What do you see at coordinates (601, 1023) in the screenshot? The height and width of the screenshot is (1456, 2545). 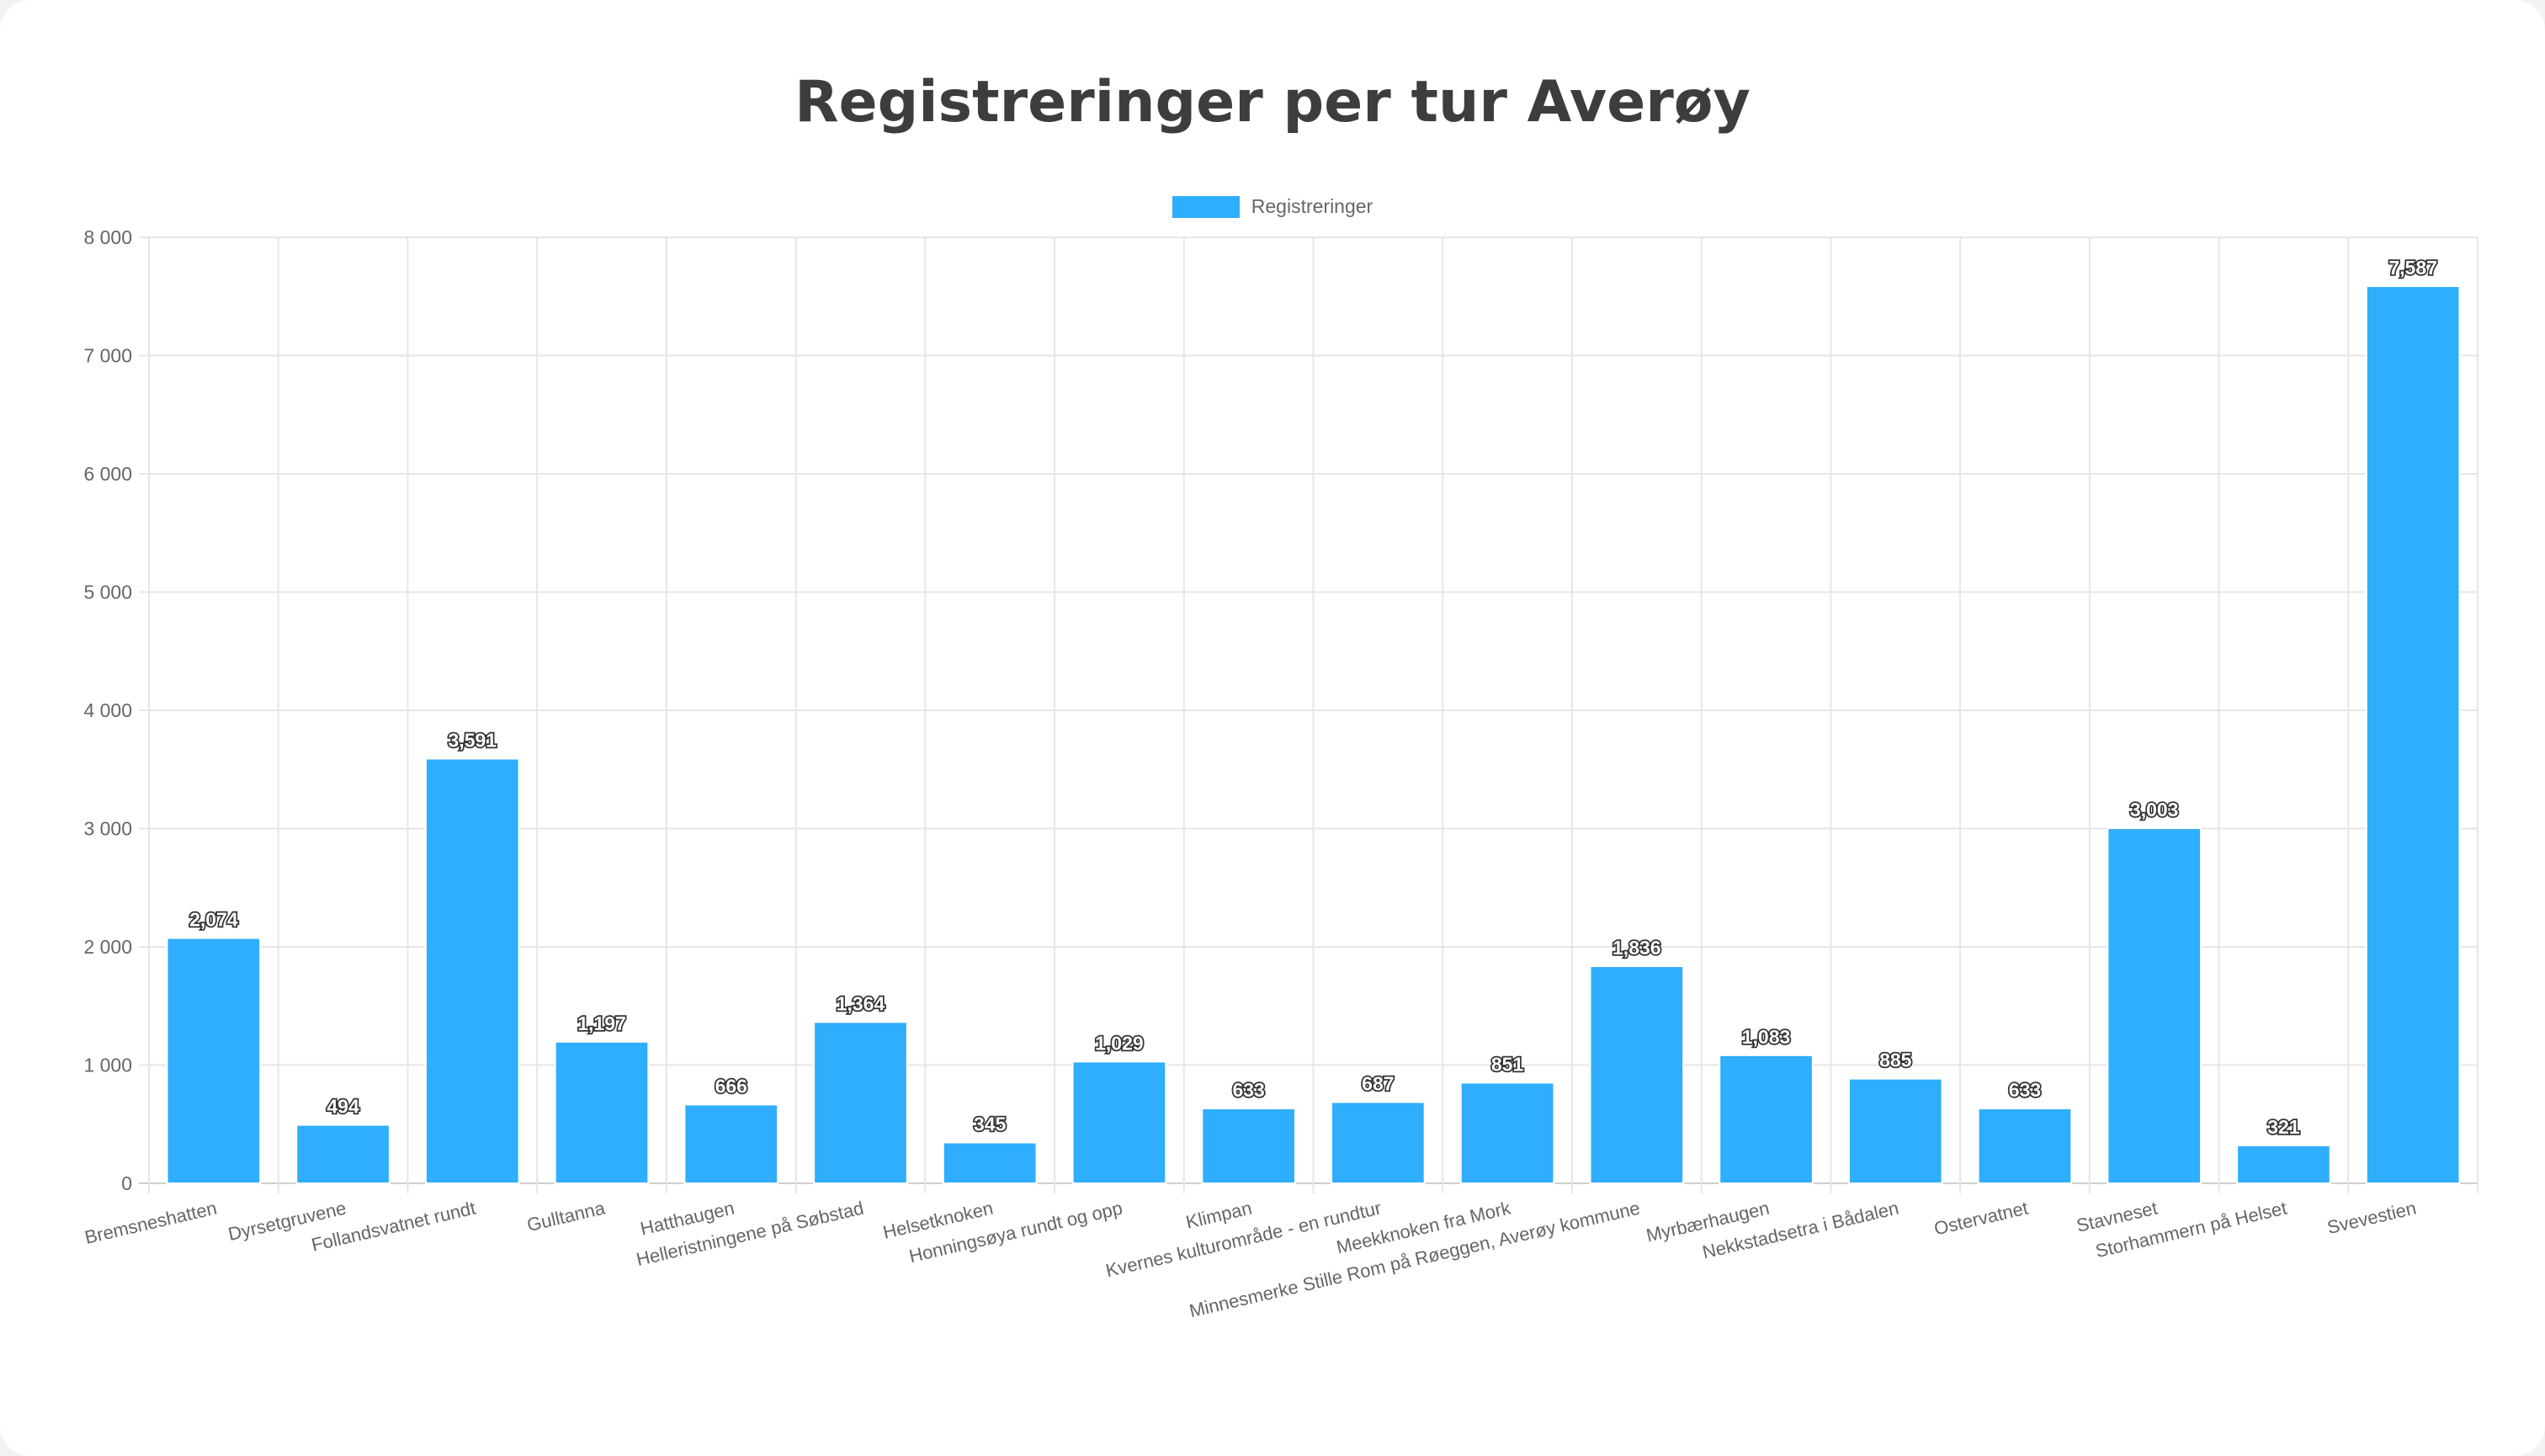 I see `bar-value-label: 1,197` at bounding box center [601, 1023].